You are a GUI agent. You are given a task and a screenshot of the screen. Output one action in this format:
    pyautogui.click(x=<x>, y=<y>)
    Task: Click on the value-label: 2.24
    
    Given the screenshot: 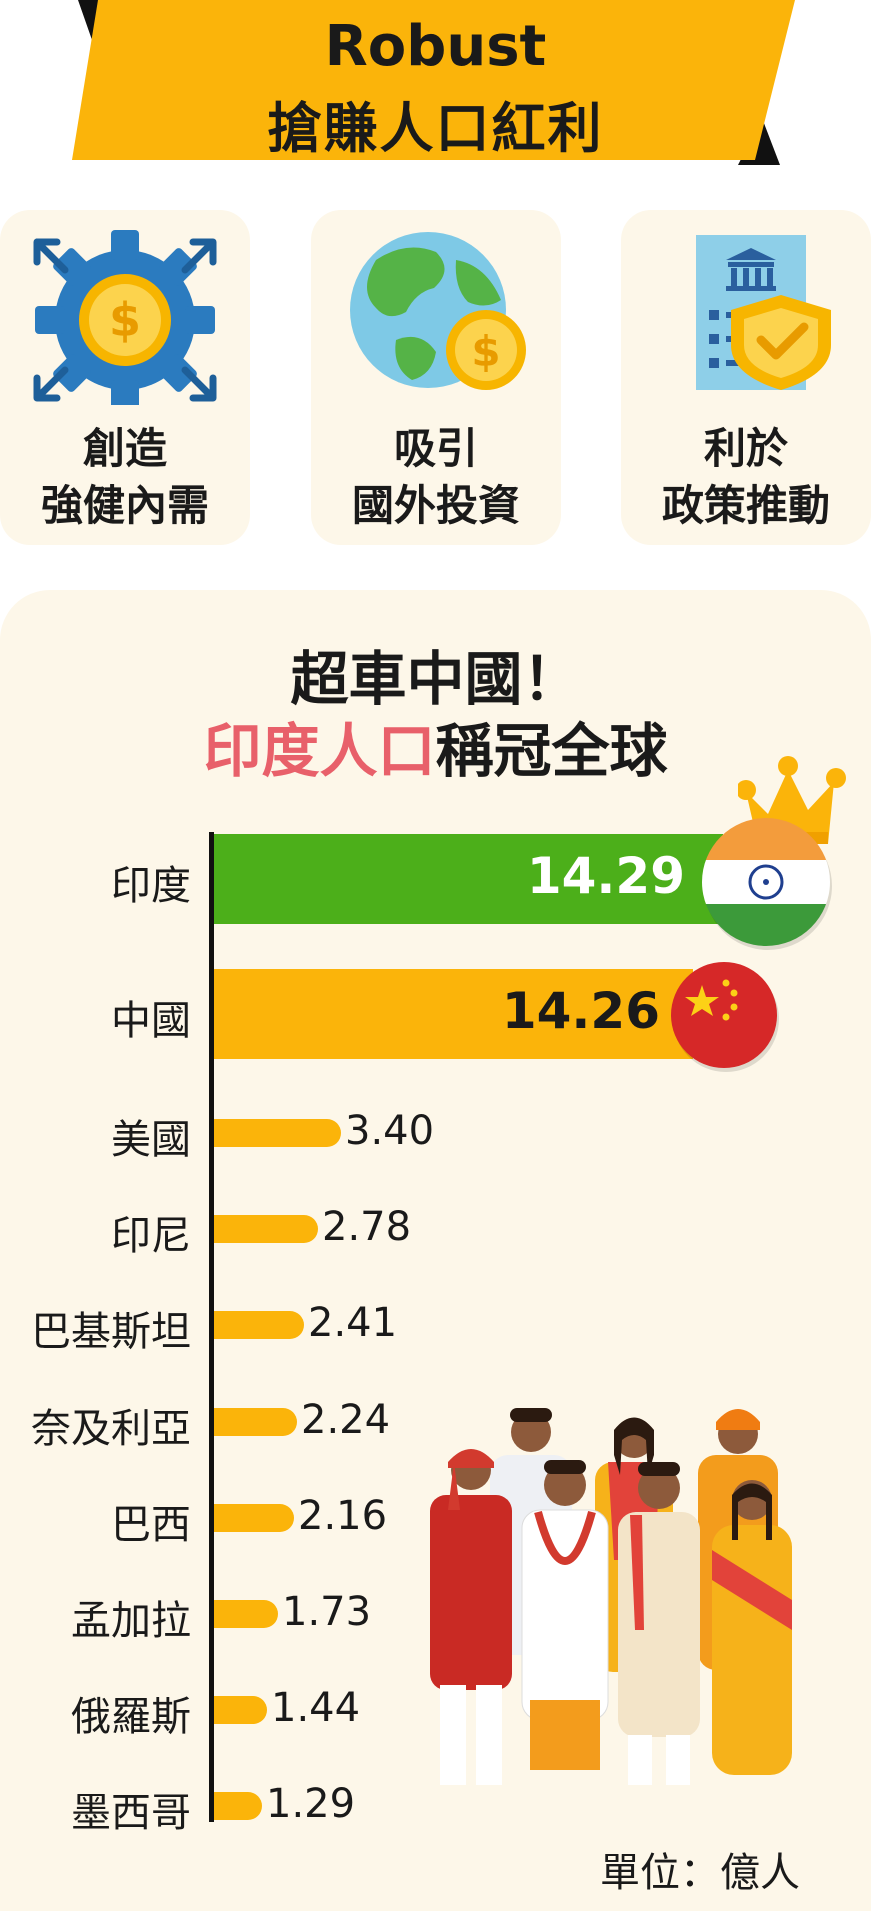 What is the action you would take?
    pyautogui.click(x=346, y=1420)
    